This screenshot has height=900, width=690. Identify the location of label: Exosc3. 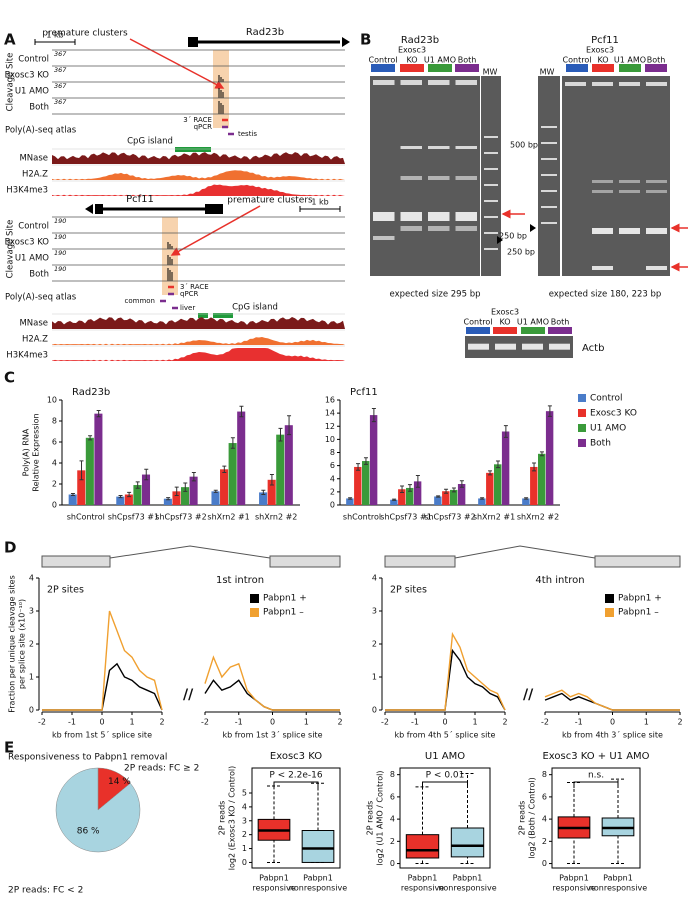
(600, 50).